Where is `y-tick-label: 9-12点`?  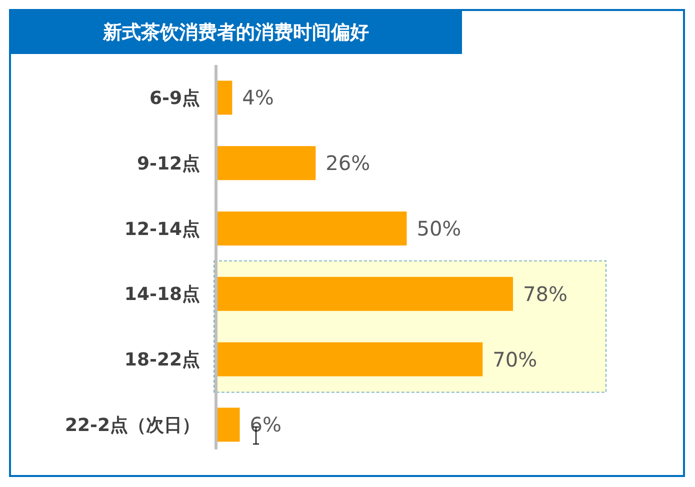
y-tick-label: 9-12点 is located at coordinates (168, 163).